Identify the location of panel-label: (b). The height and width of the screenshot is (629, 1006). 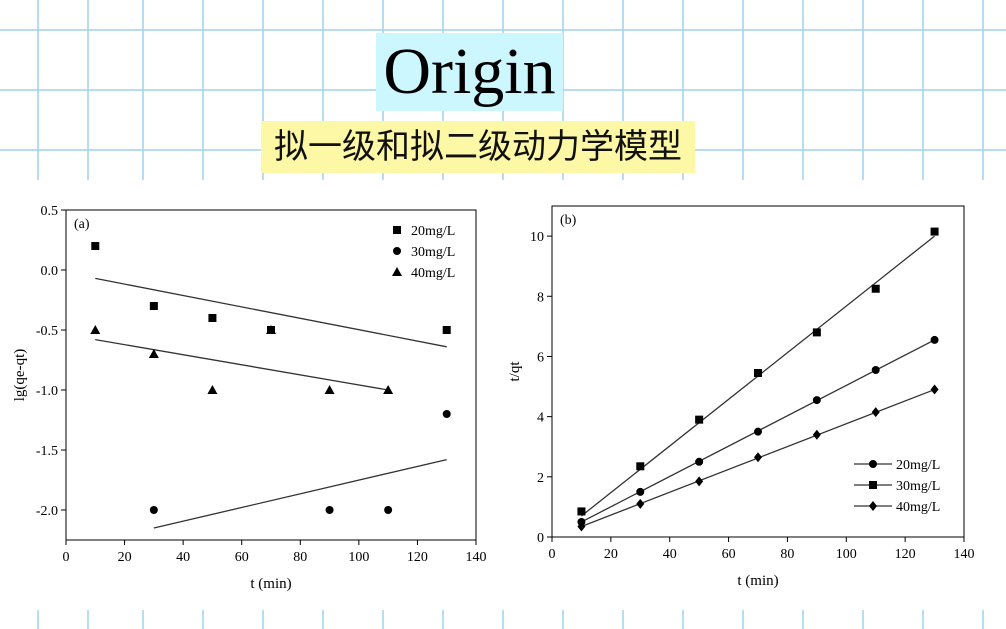
(568, 220).